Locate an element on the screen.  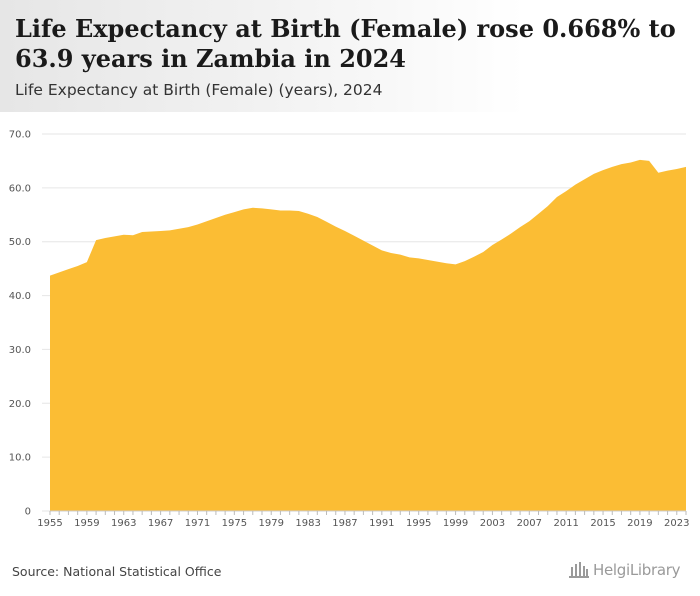
x-tick-label: 2015 is located at coordinates (602, 523).